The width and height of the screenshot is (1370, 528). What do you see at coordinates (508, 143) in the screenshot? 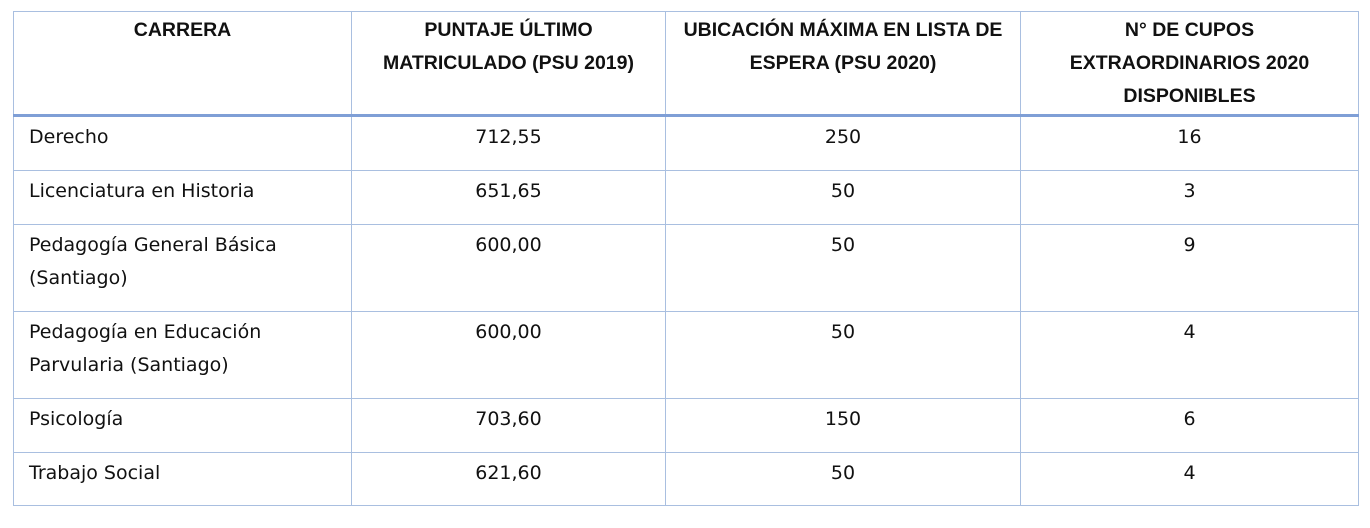
I see `cell-puntaje: 712,55` at bounding box center [508, 143].